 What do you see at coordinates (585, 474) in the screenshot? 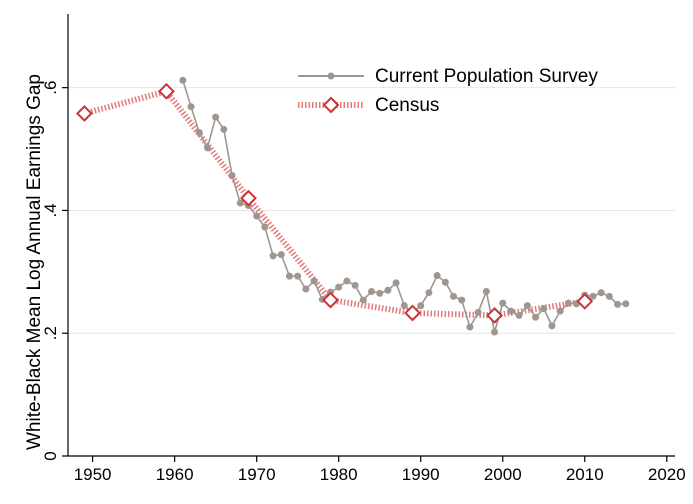
I see `x-tick-label: 2010` at bounding box center [585, 474].